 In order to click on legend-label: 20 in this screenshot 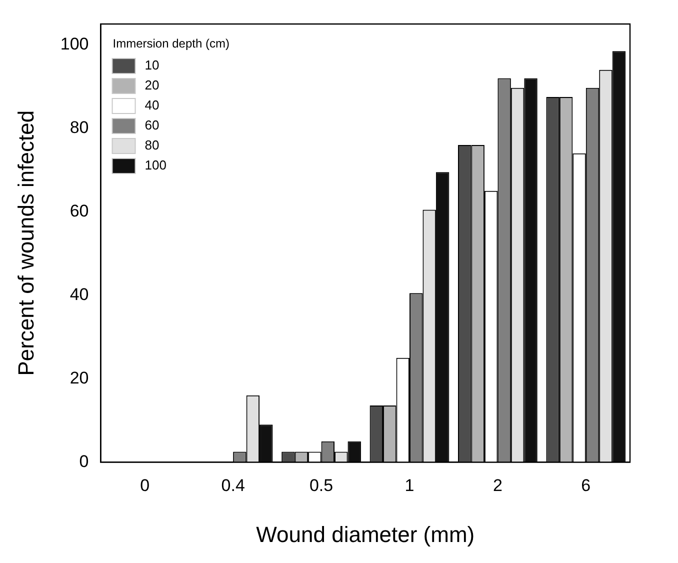, I will do `click(152, 85)`.